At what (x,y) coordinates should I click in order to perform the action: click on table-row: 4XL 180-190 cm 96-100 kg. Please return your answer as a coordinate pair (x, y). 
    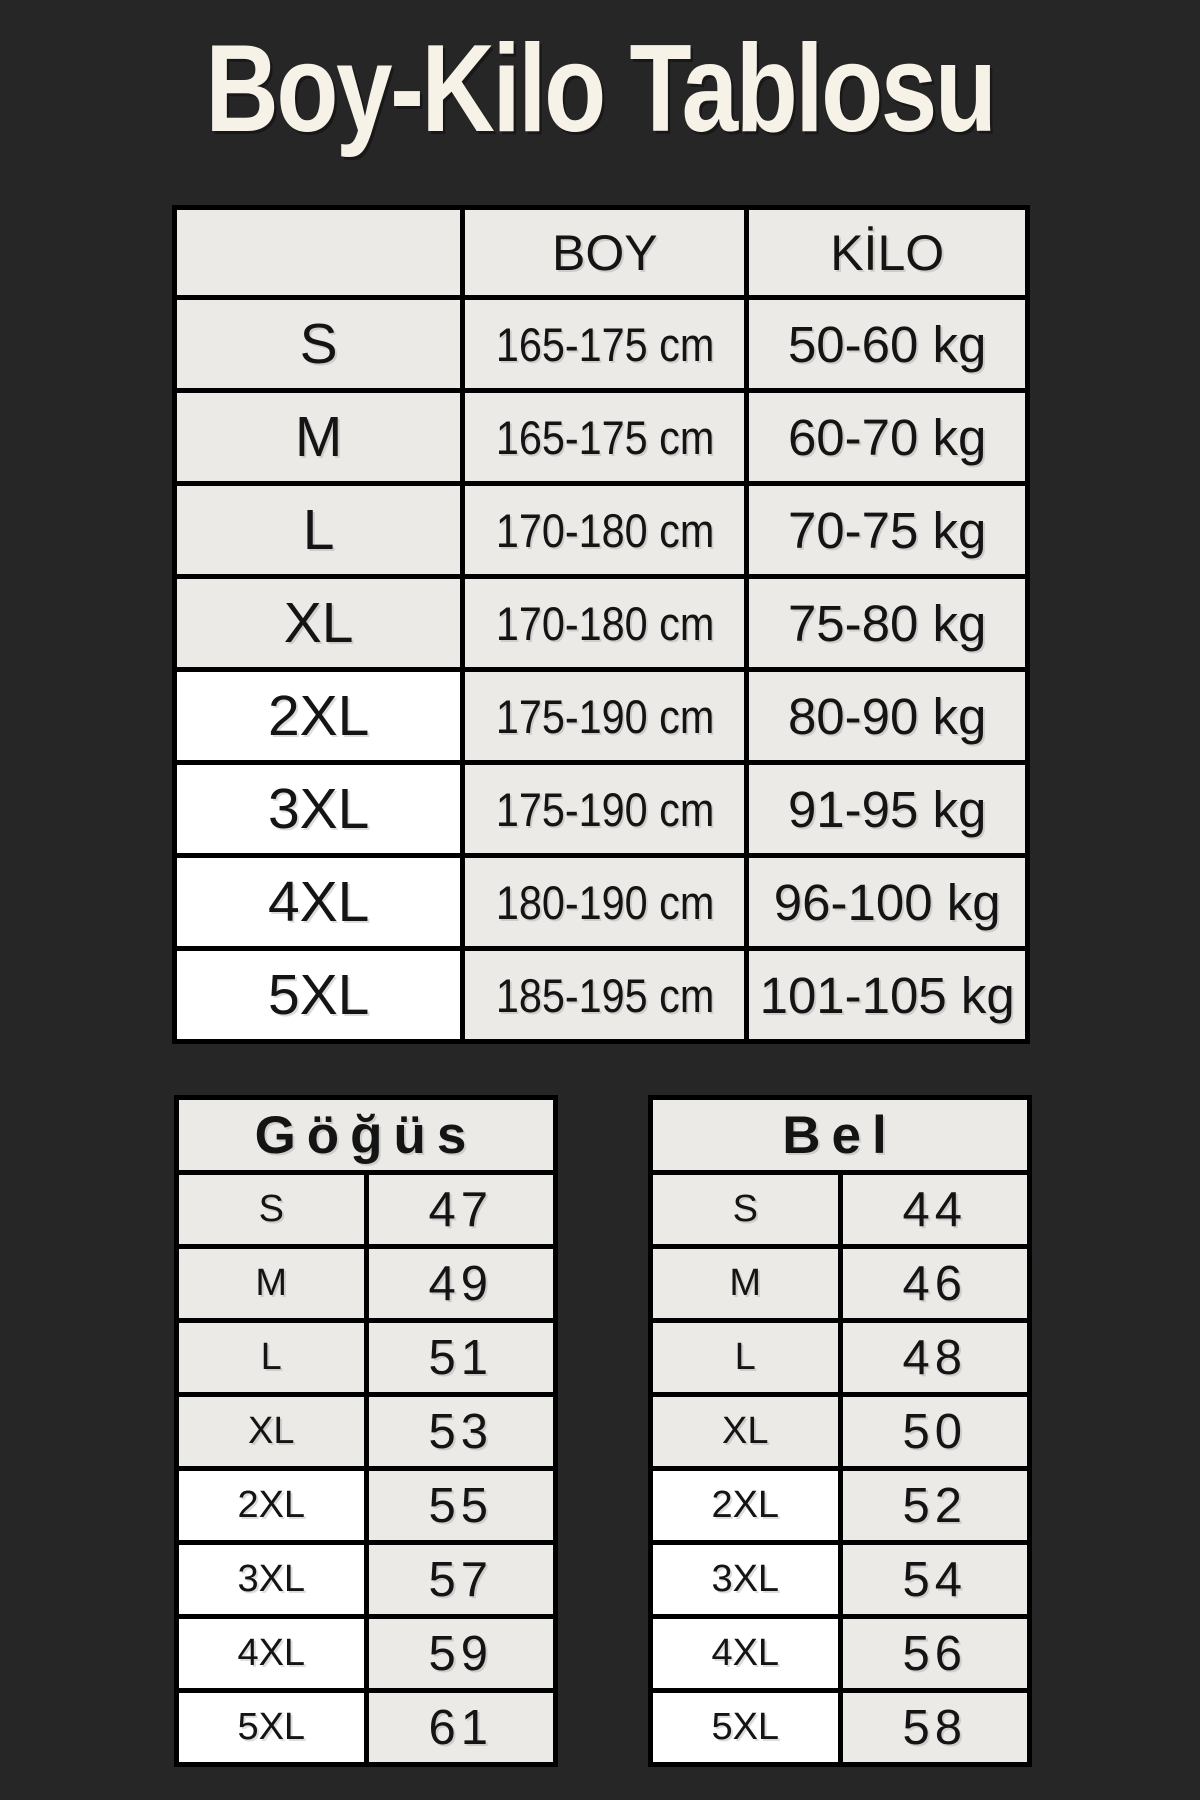
    Looking at the image, I should click on (600, 902).